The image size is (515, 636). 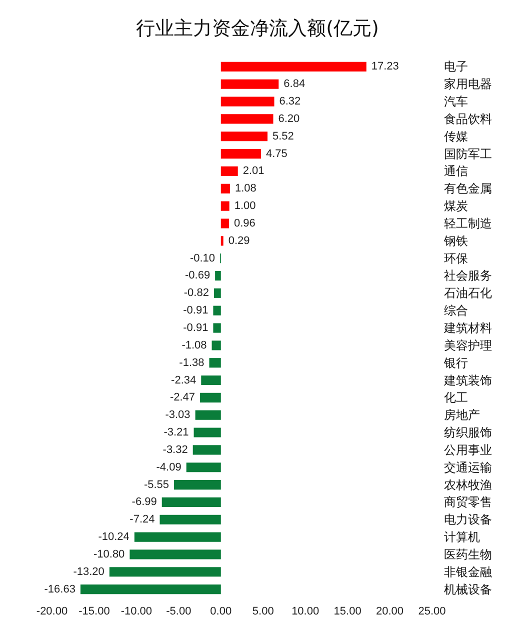 I want to click on y-tick-label: 化工, so click(x=456, y=397).